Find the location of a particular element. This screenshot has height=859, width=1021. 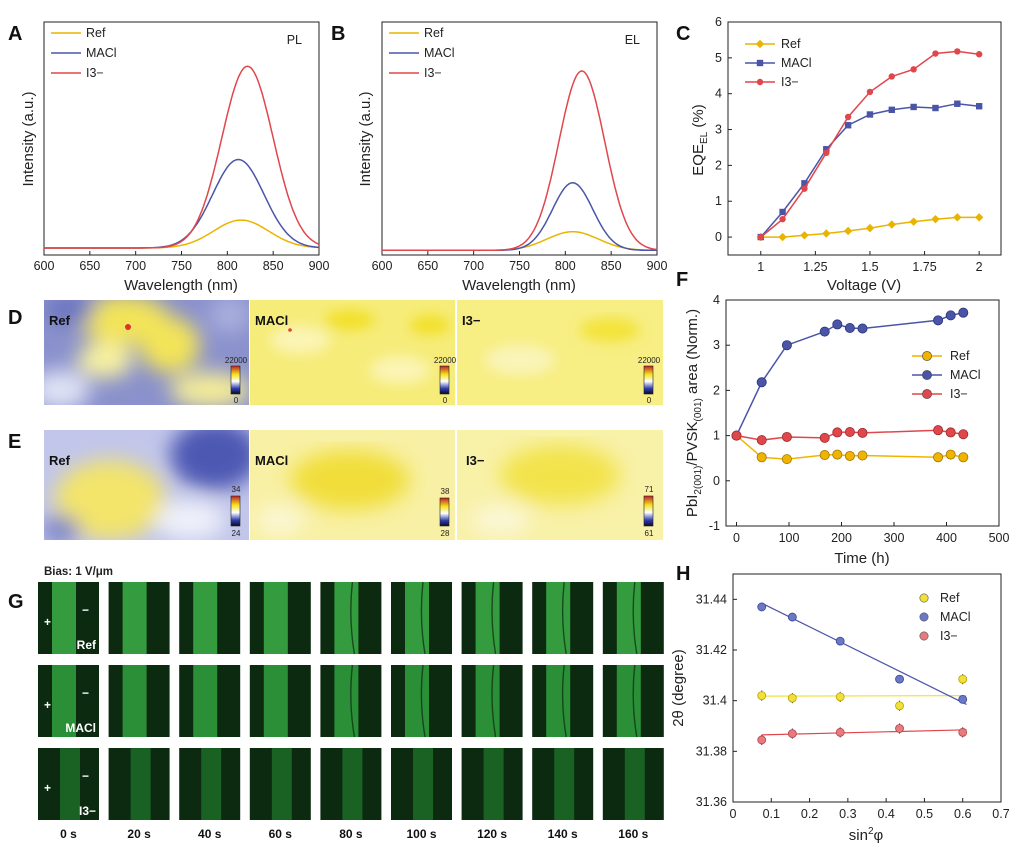

chart-marks: 0 100 200 300 400 500 -1 0 1 2 3 4 is located at coordinates (859, 419).